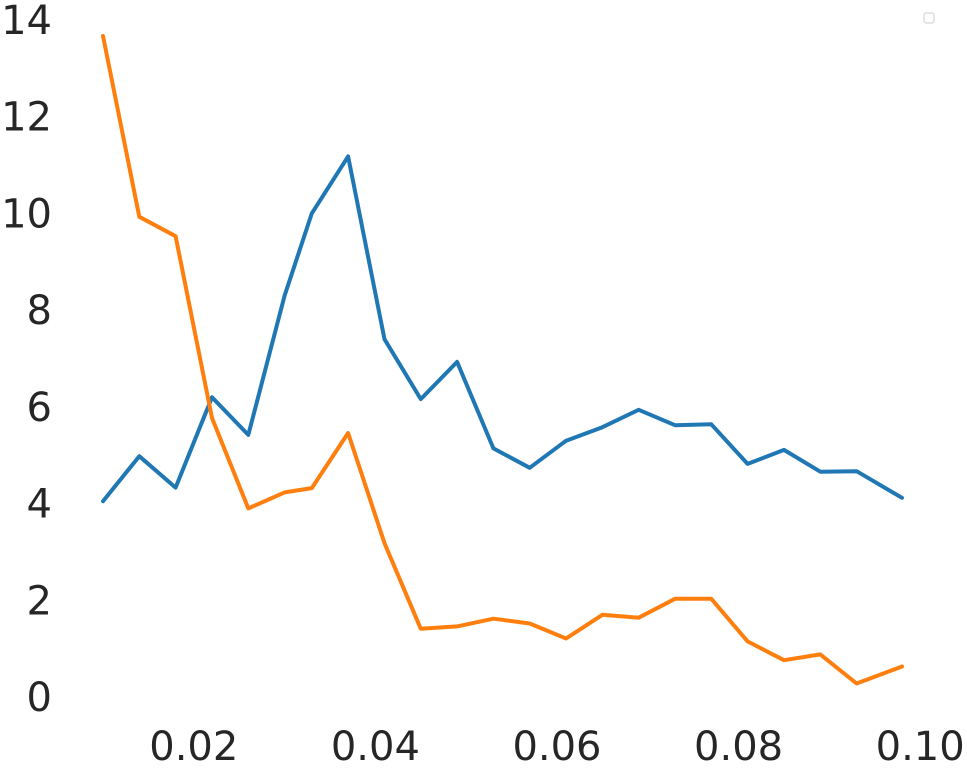 The image size is (967, 768). I want to click on y-tick-label: 4, so click(39, 505).